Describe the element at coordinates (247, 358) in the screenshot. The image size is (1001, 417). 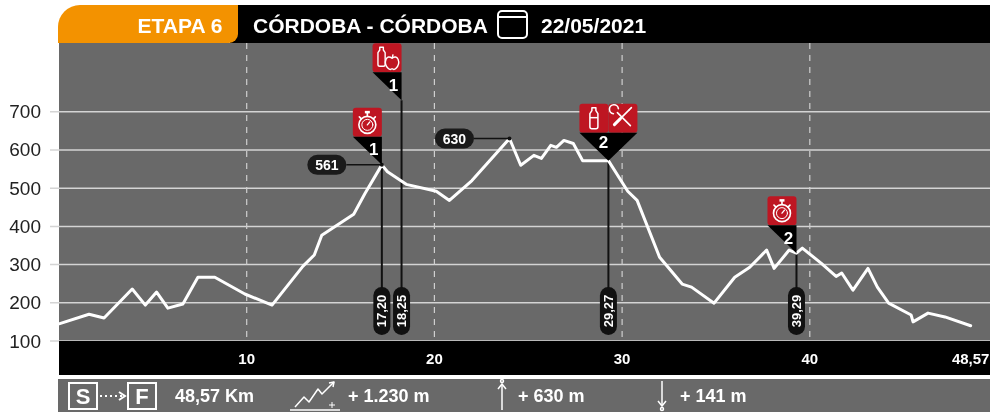
I see `x-tick-label: 10` at that location.